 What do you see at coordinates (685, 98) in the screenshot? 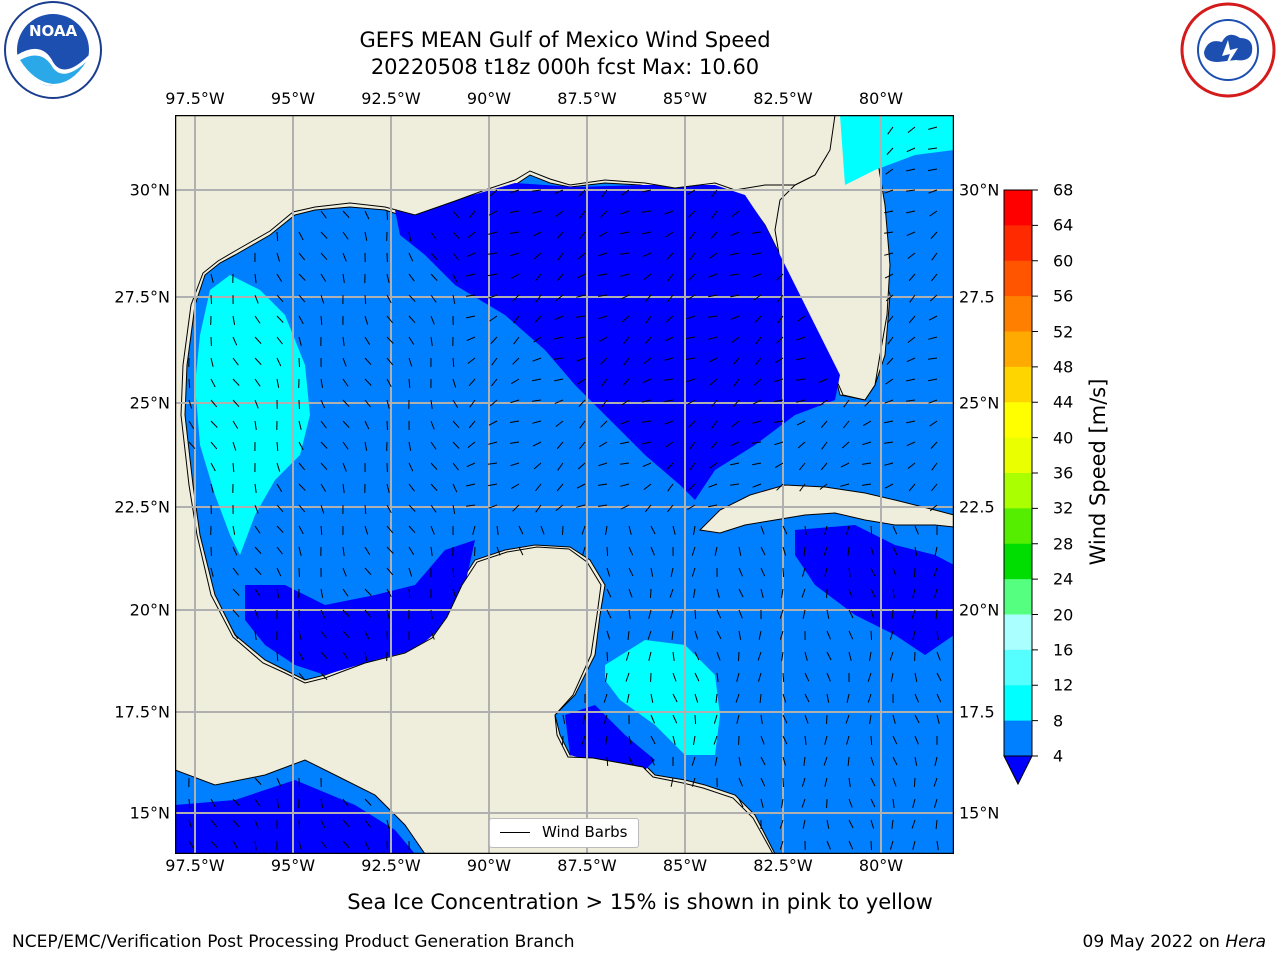
I see `lon-tick-top: 85°W` at bounding box center [685, 98].